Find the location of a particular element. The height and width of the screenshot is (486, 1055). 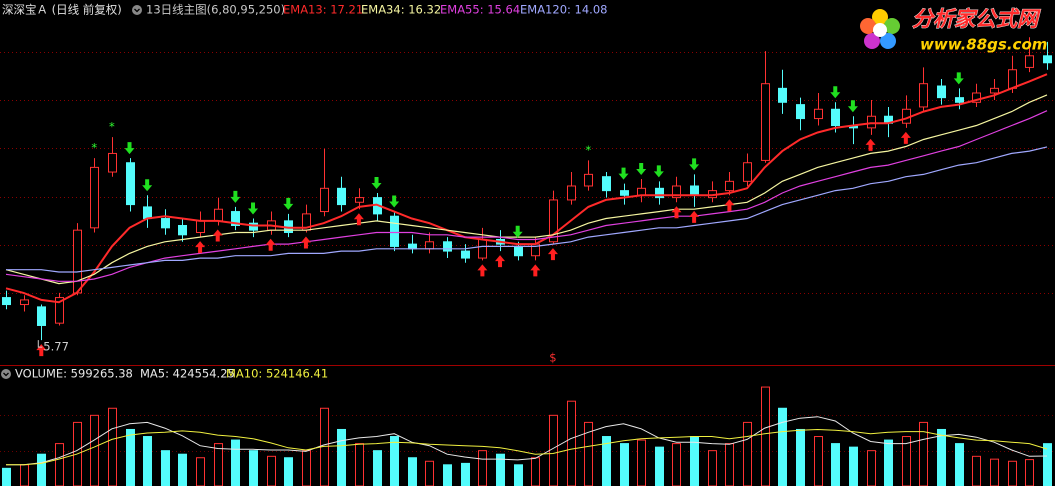

legend-entry: EMA13: 17.21 is located at coordinates (323, 10).